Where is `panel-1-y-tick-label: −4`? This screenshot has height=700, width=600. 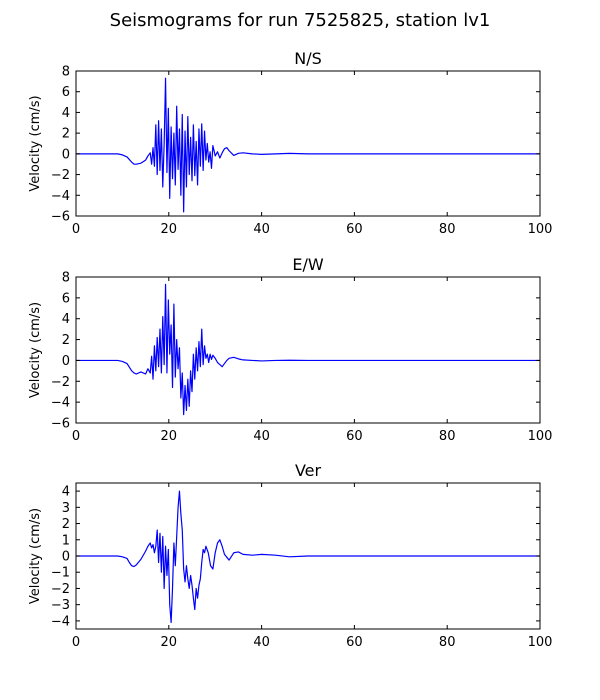
panel-1-y-tick-label: −4 is located at coordinates (60, 196).